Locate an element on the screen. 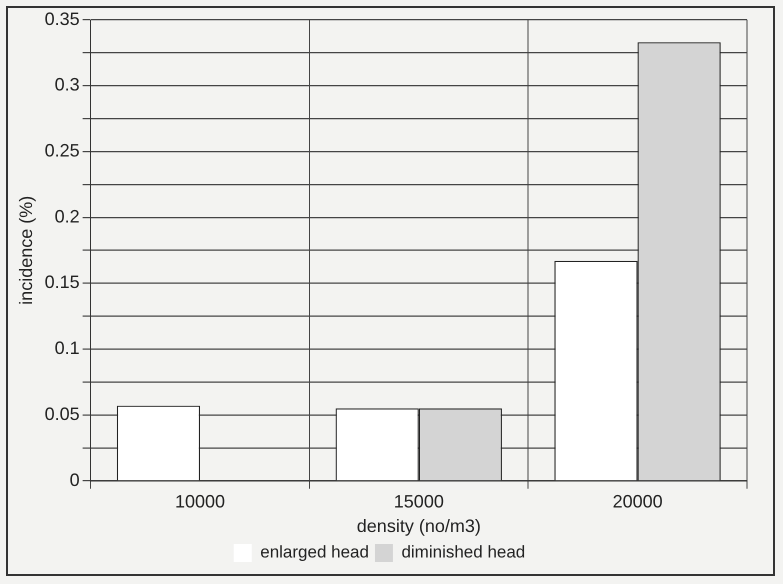 The height and width of the screenshot is (584, 783). y-tick-label: 0.05 is located at coordinates (62, 414).